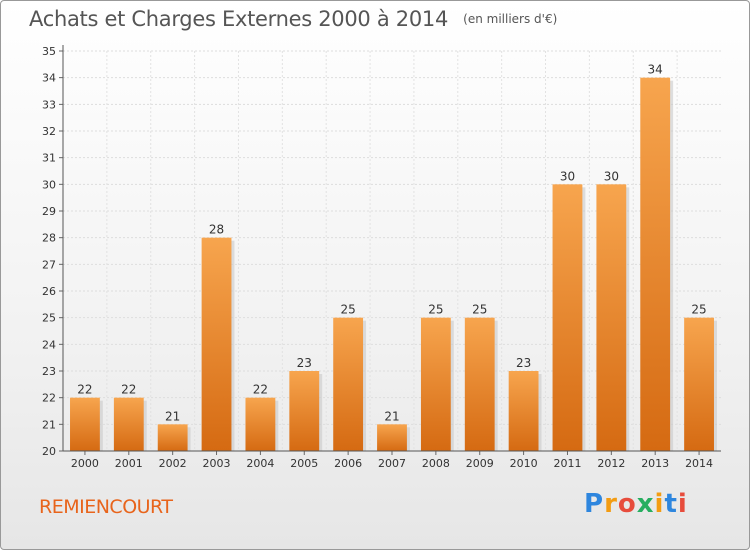  What do you see at coordinates (49, 238) in the screenshot?
I see `y-tick-label: 28` at bounding box center [49, 238].